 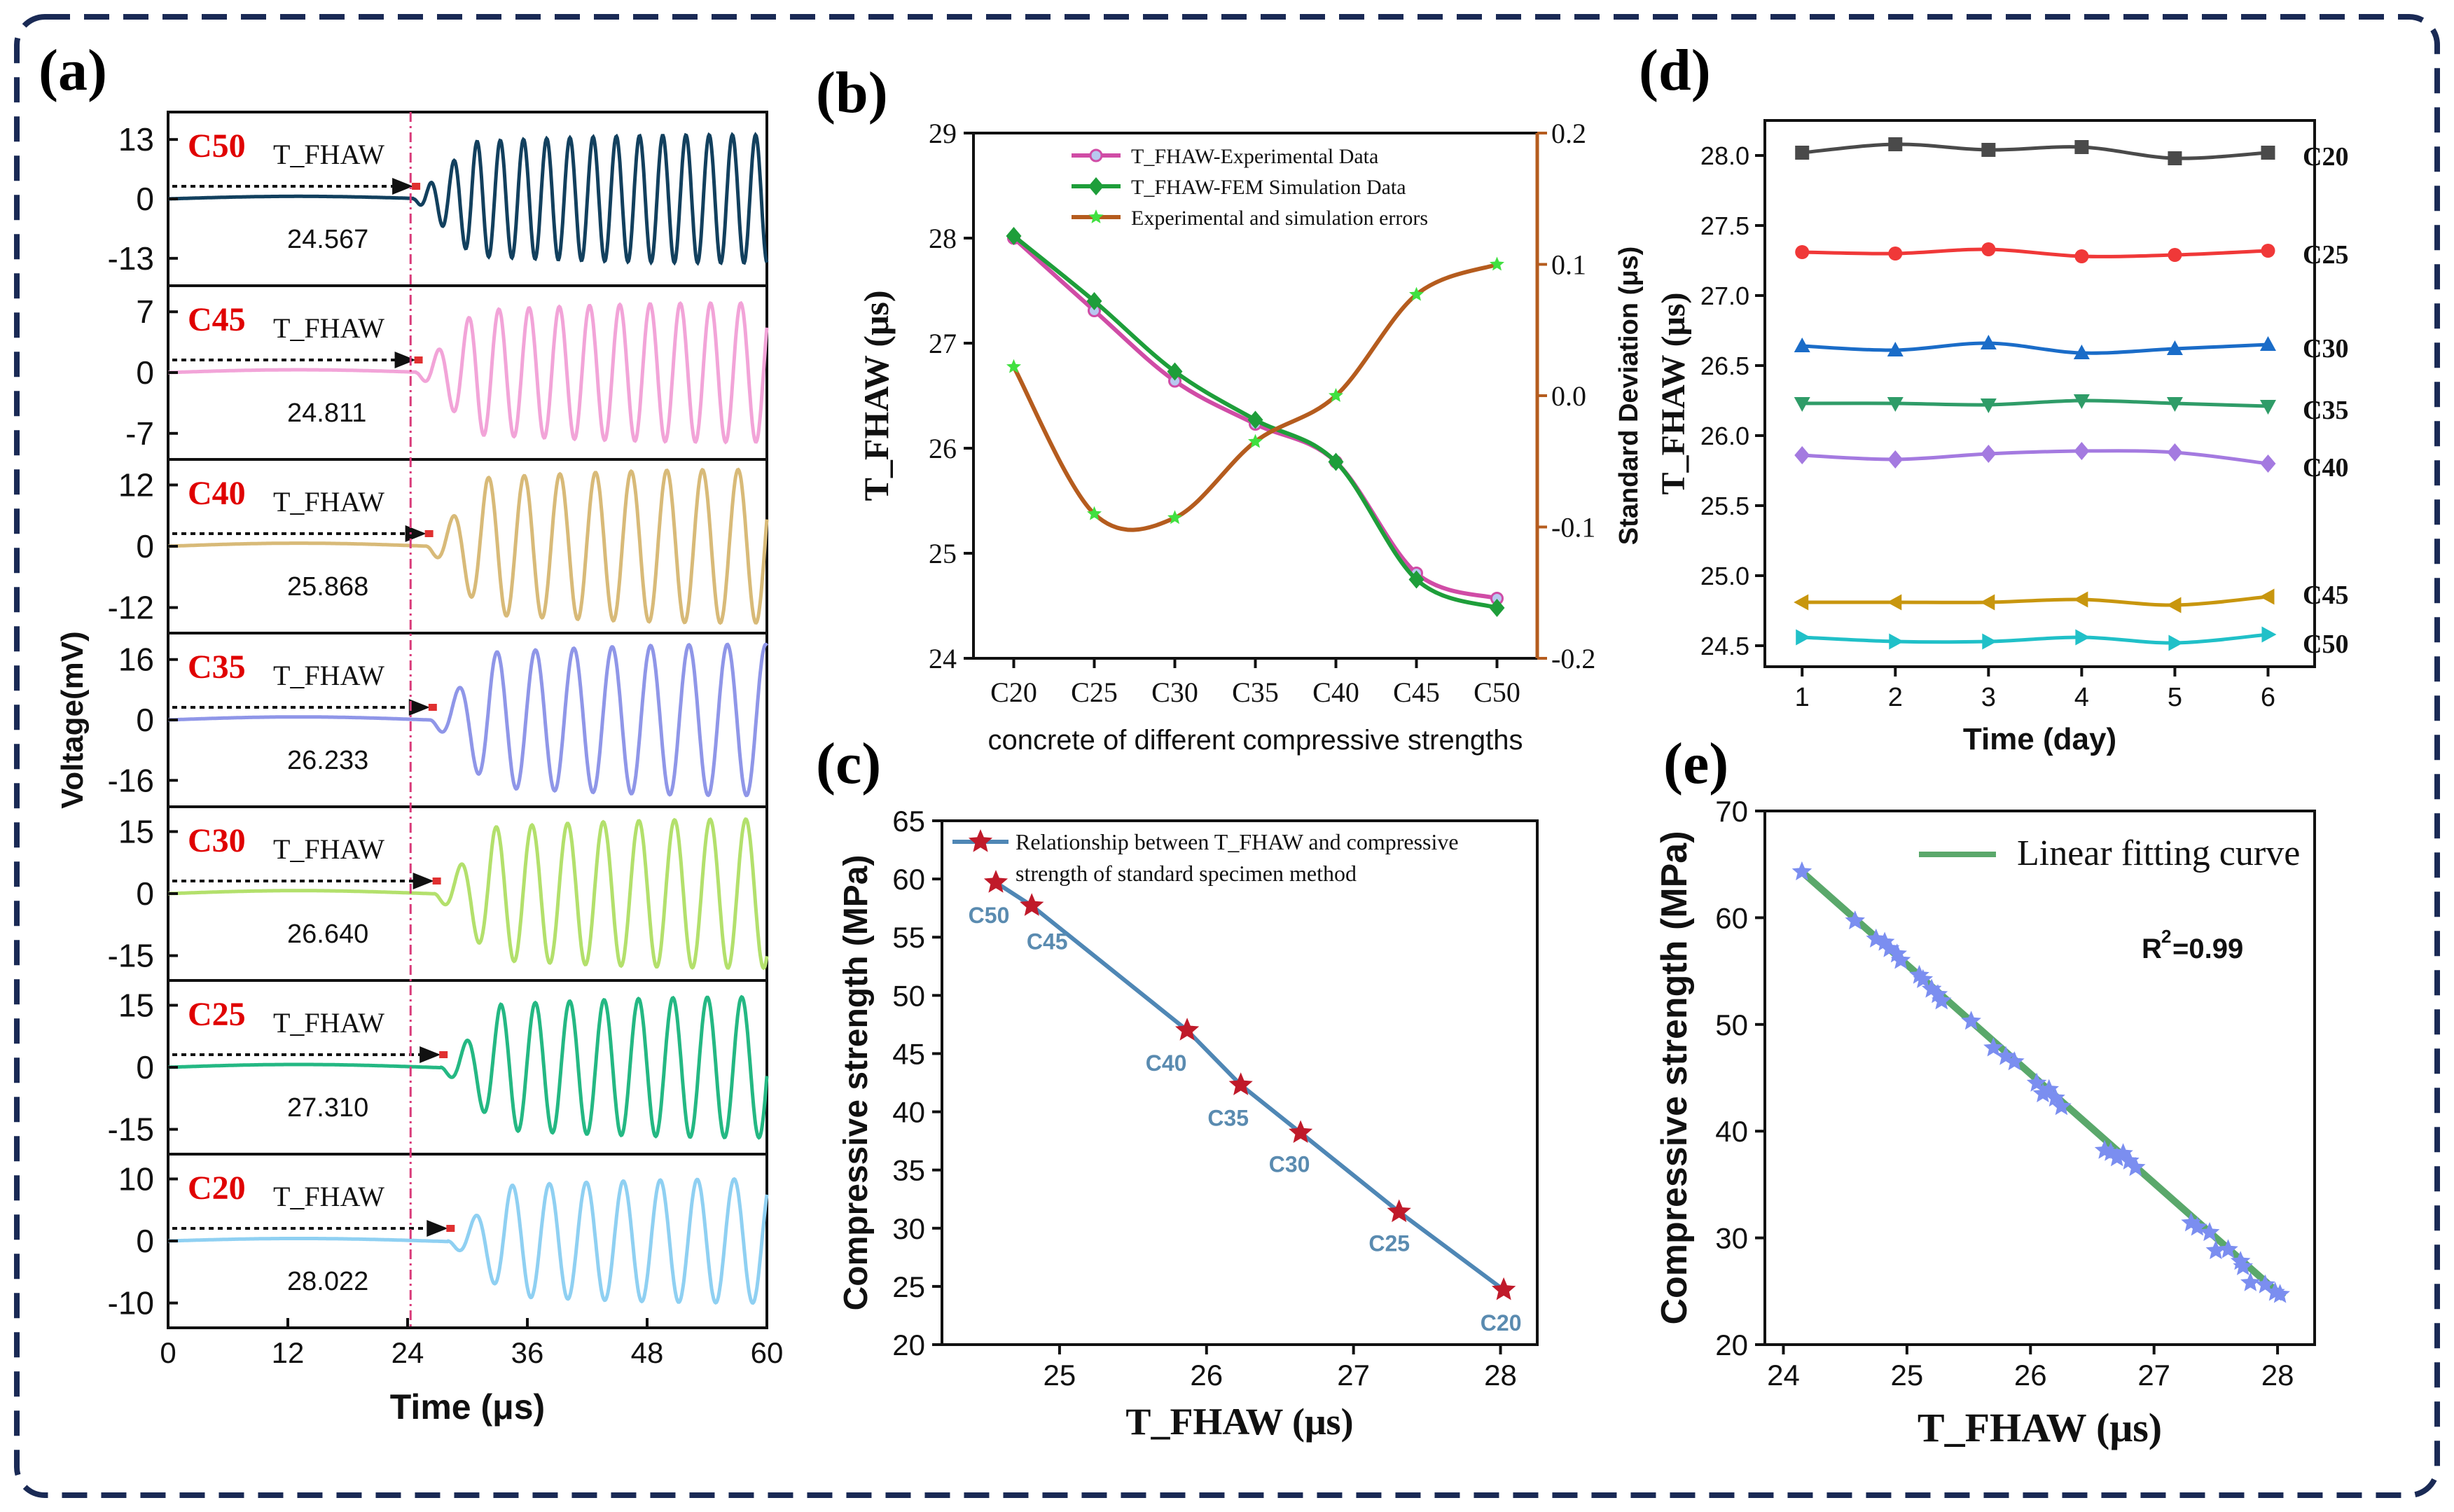 I want to click on t-fhaw-label-C35: T_FHAW, so click(x=328, y=675).